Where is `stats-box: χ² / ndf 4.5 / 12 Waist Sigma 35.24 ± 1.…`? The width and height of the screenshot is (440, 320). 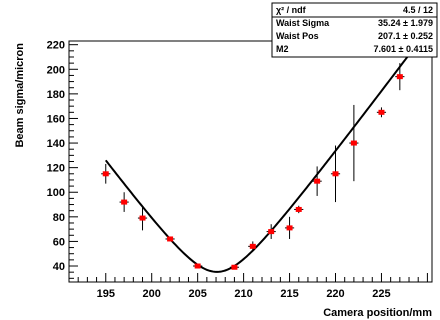
stats-box: χ² / ndf 4.5 / 12 Waist Sigma 35.24 ± 1.… is located at coordinates (354, 30).